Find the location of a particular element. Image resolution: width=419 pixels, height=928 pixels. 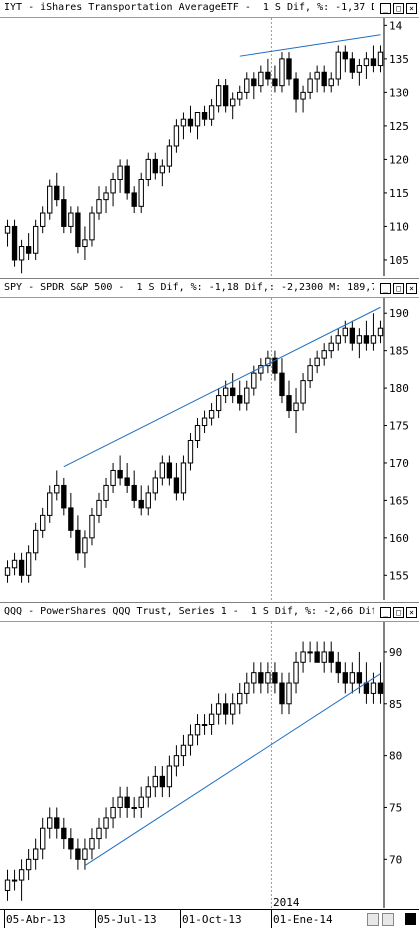

price-tick-label: 175 is located at coordinates (399, 426).